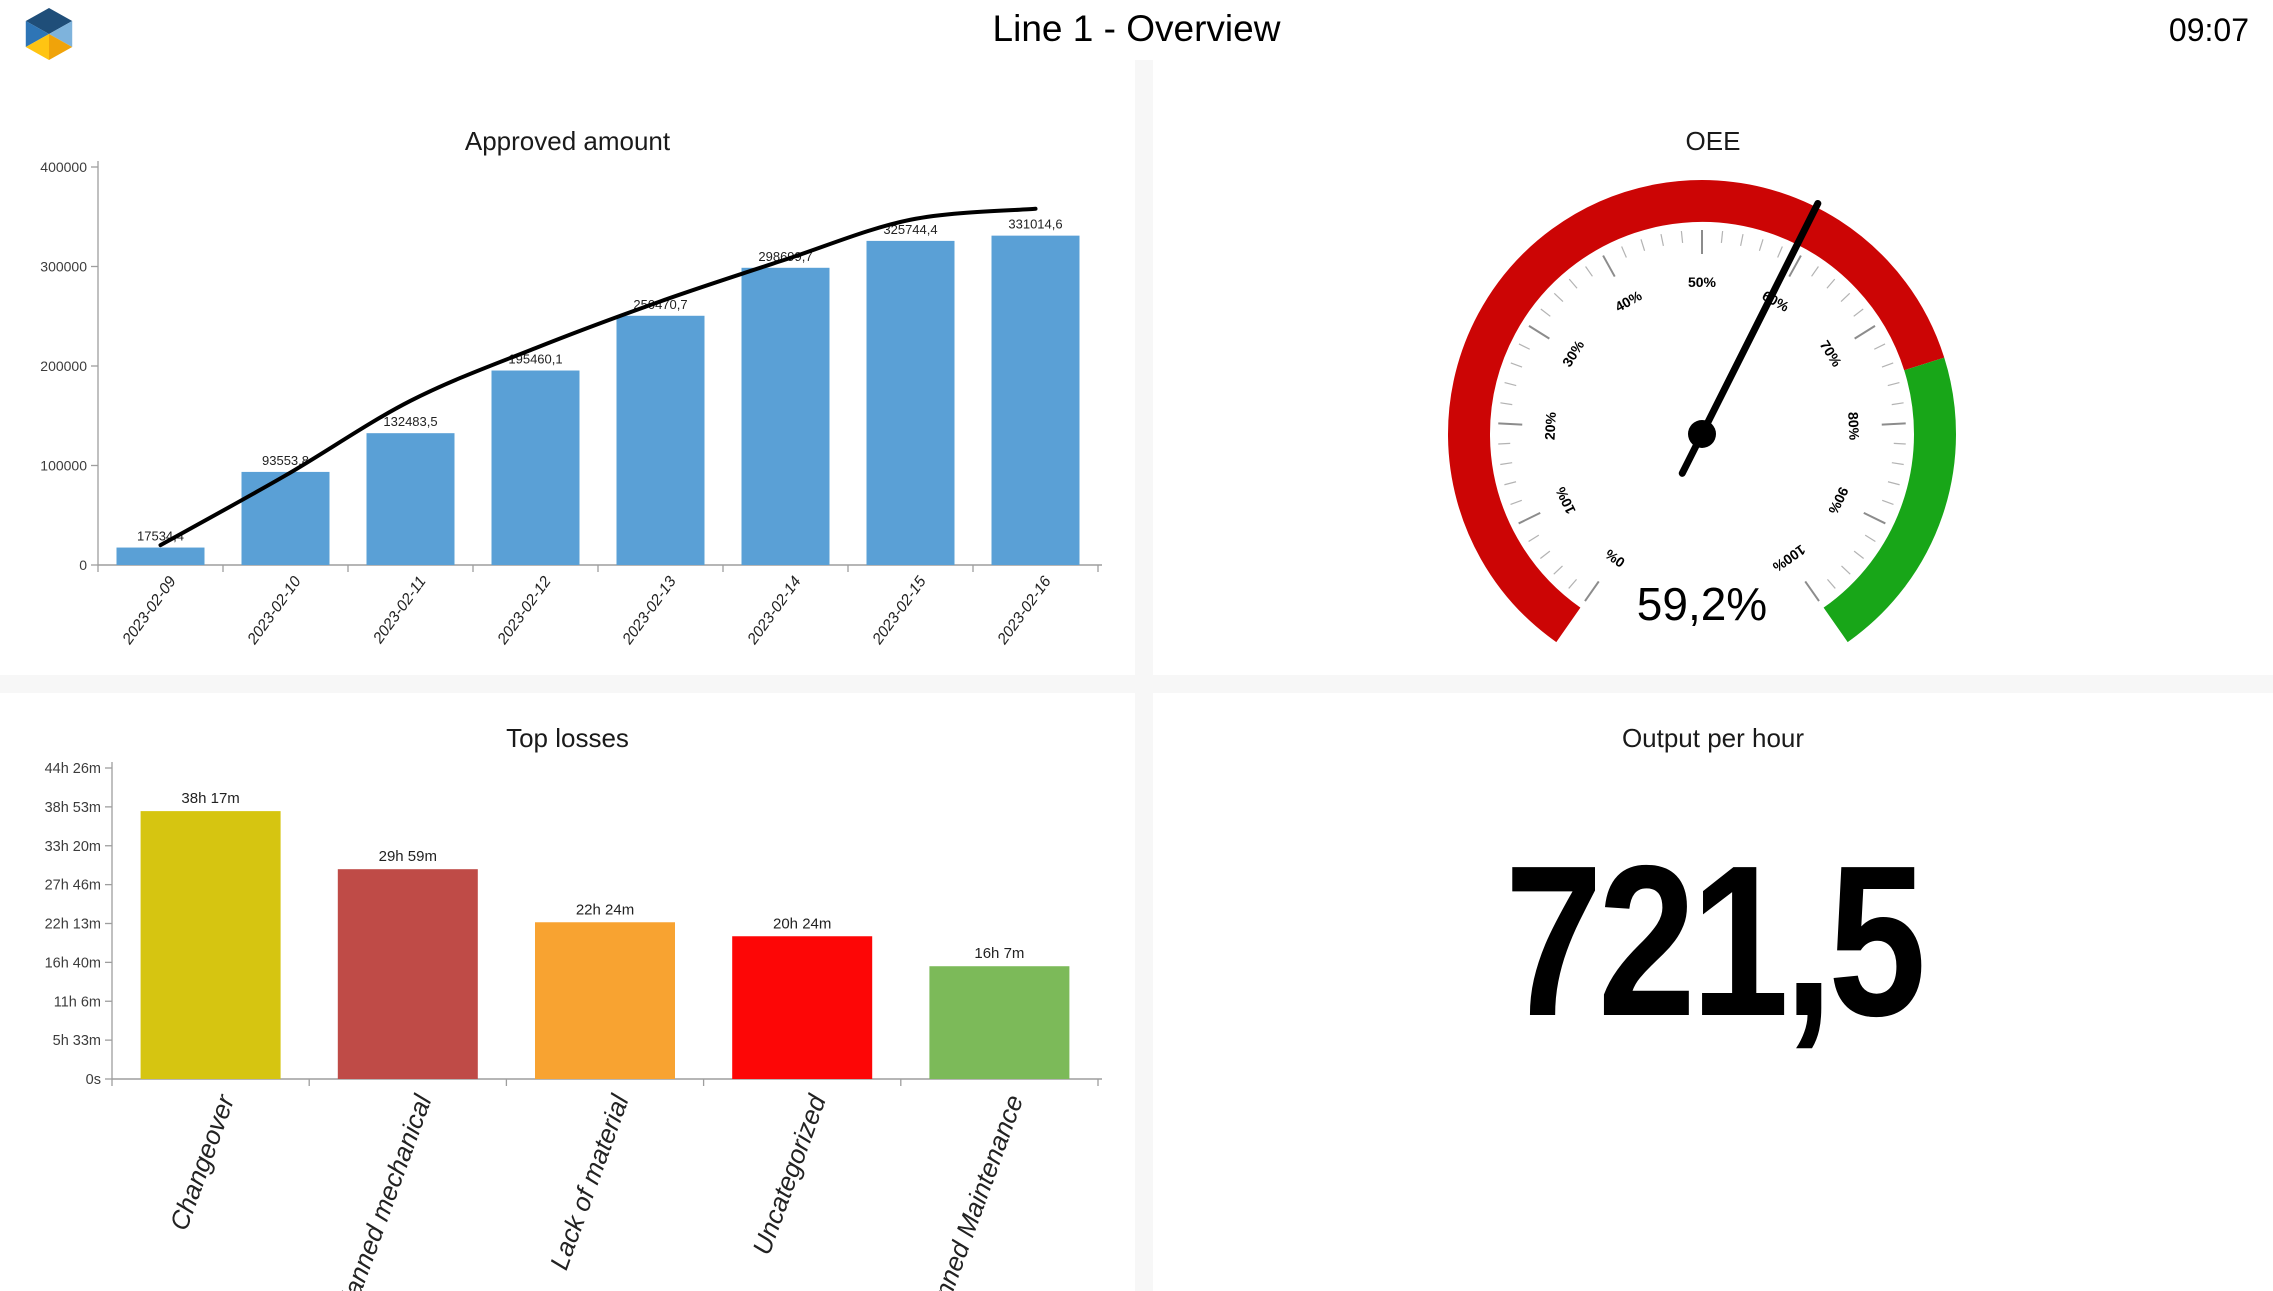  Describe the element at coordinates (374, 1190) in the screenshot. I see `category-label: Non planned mechanical` at that location.